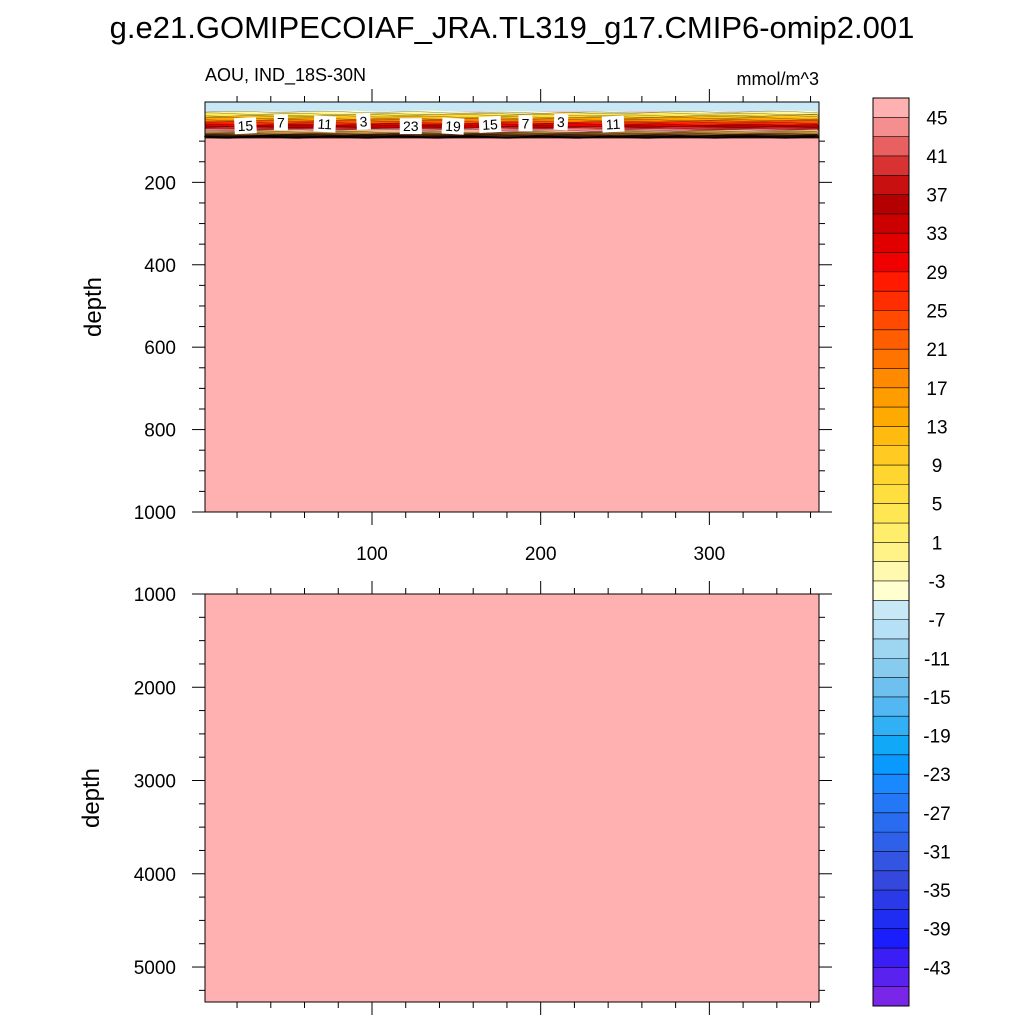 The width and height of the screenshot is (1024, 1024). I want to click on y-tick-label: 400, so click(160, 266).